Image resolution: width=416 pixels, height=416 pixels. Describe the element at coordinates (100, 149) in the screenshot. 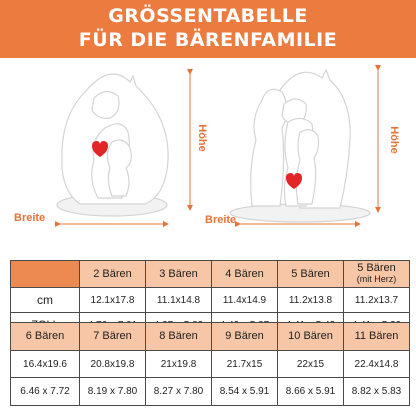

I see `heart-icon` at that location.